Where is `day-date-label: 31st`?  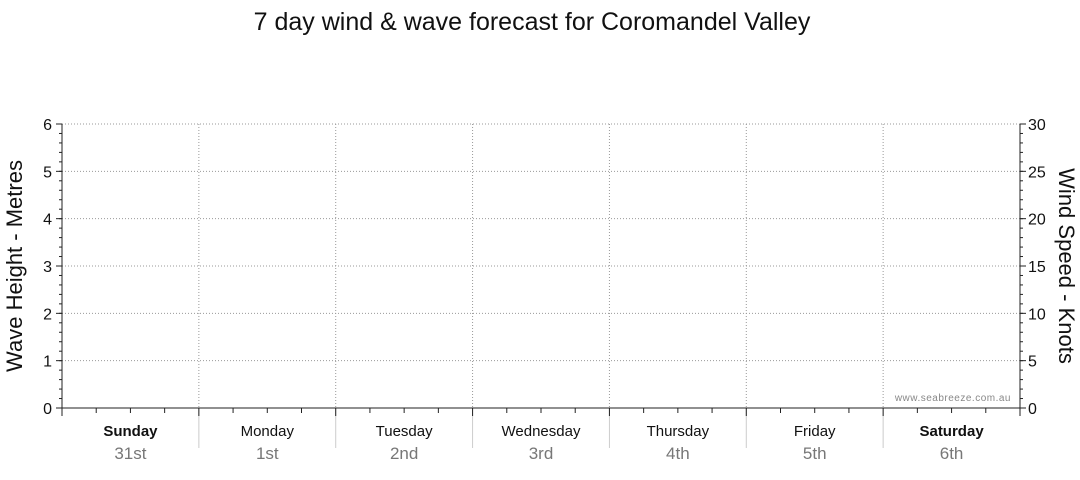
day-date-label: 31st is located at coordinates (130, 453).